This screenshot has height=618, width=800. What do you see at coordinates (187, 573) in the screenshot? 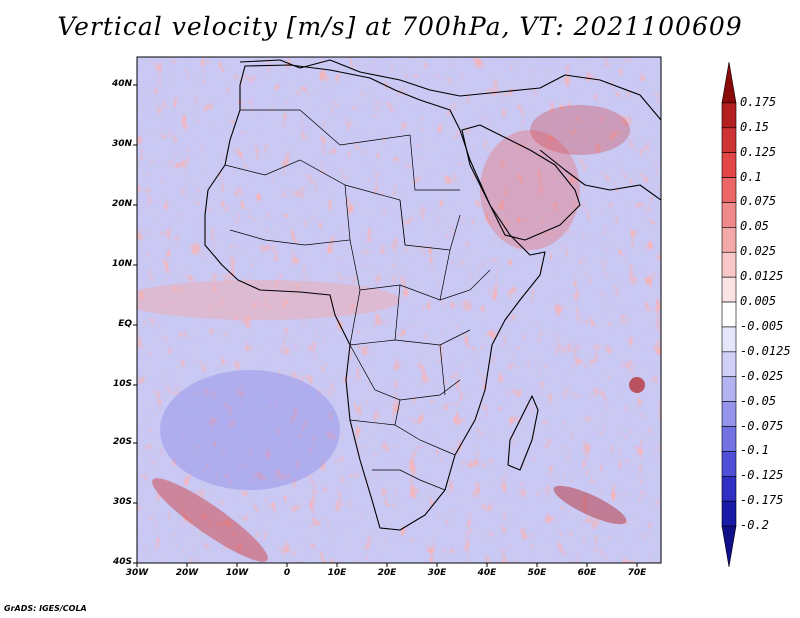
I see `lon-label-20w: 20W` at bounding box center [187, 573].